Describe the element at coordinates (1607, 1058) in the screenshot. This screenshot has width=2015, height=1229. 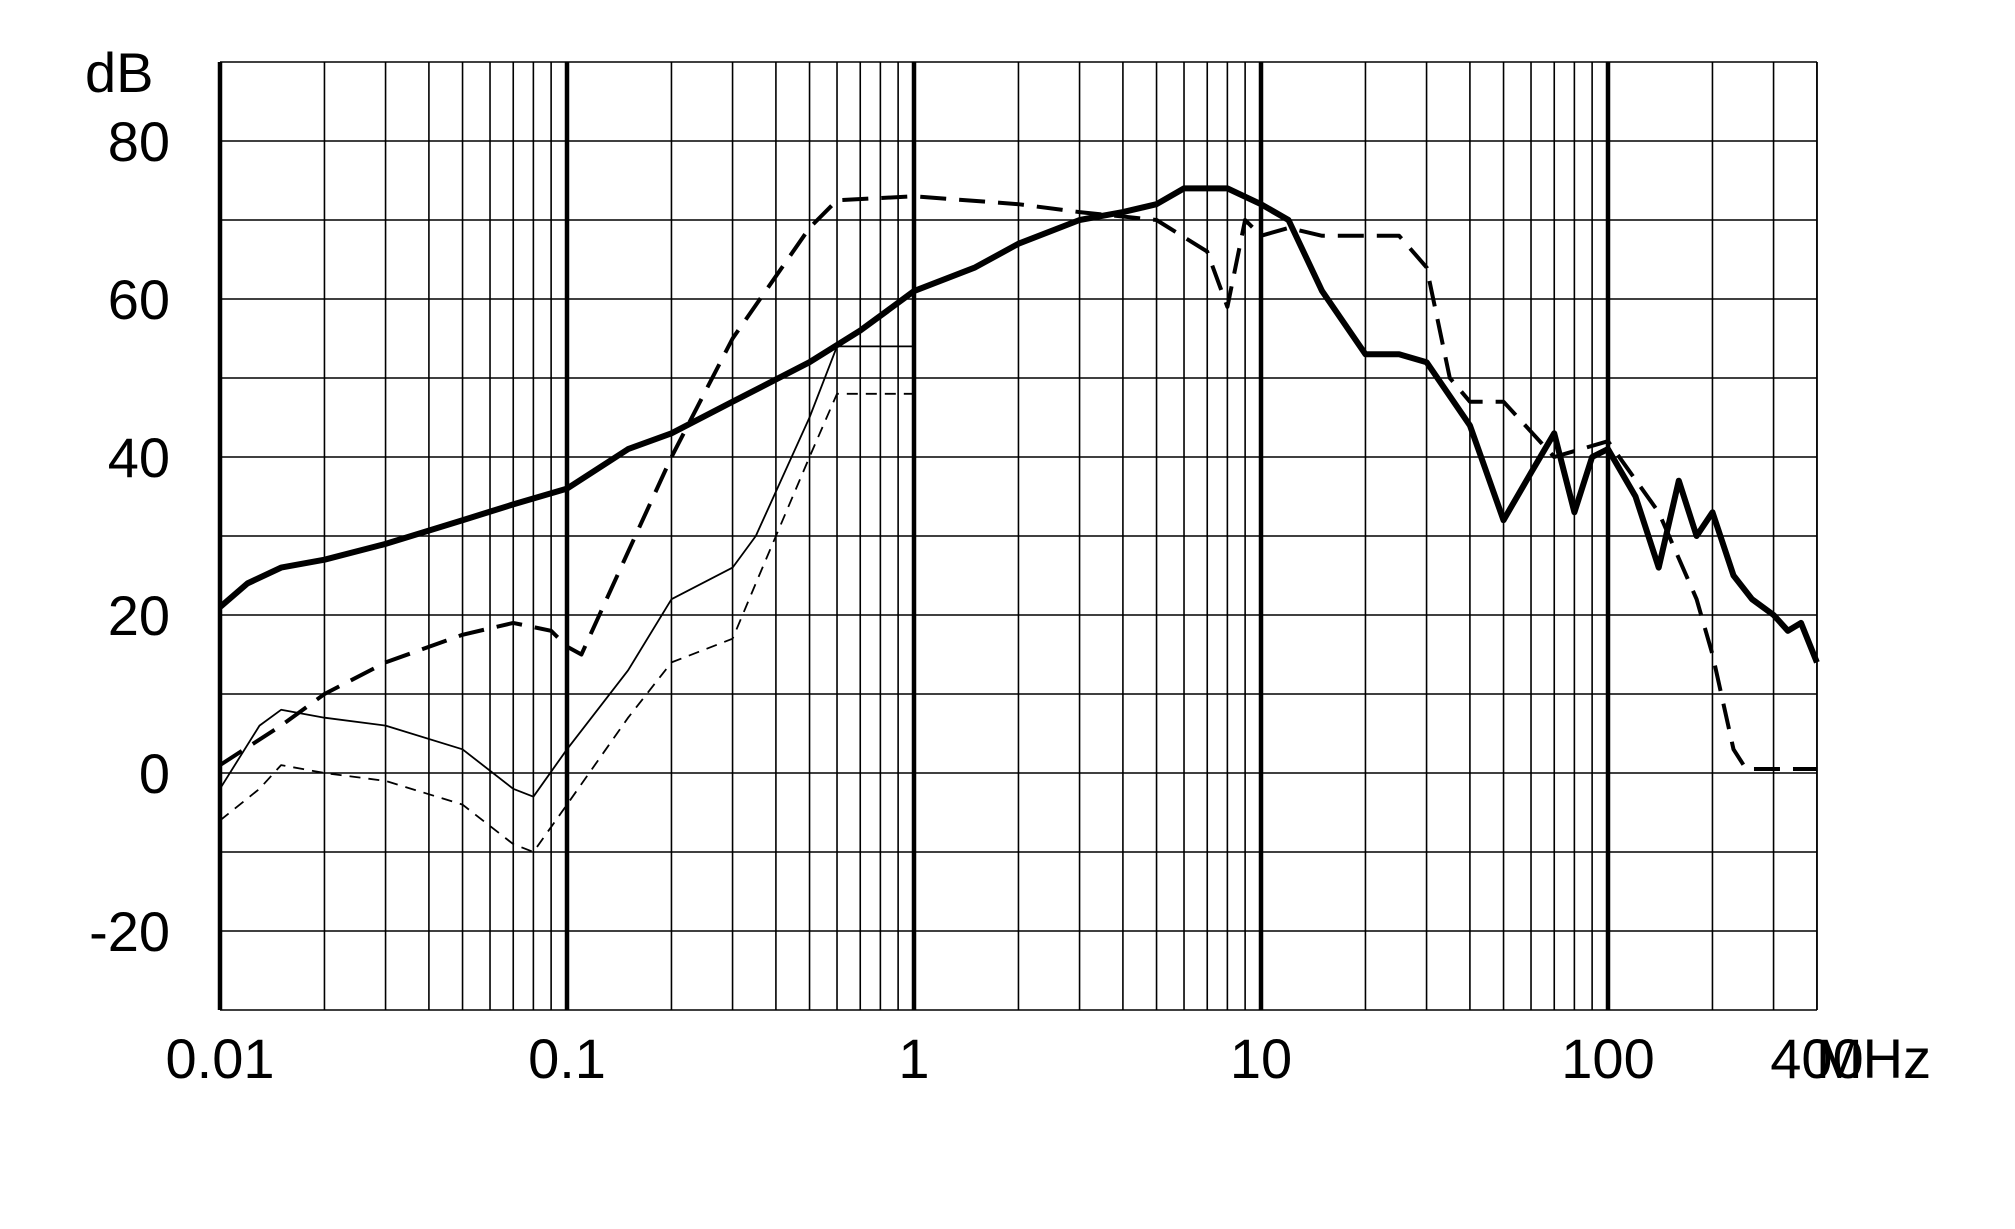
I see `x-tick-label: 100` at that location.